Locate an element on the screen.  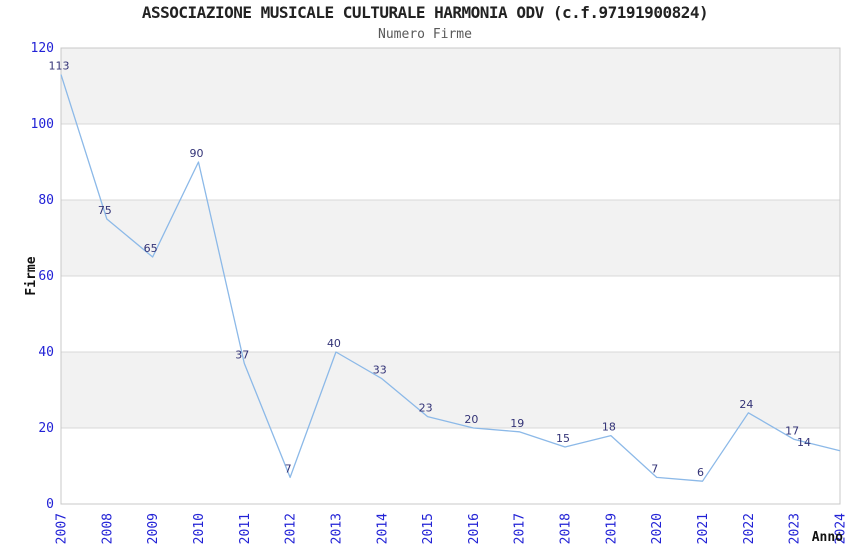
x-tick-label: 2008 is located at coordinates (107, 528).